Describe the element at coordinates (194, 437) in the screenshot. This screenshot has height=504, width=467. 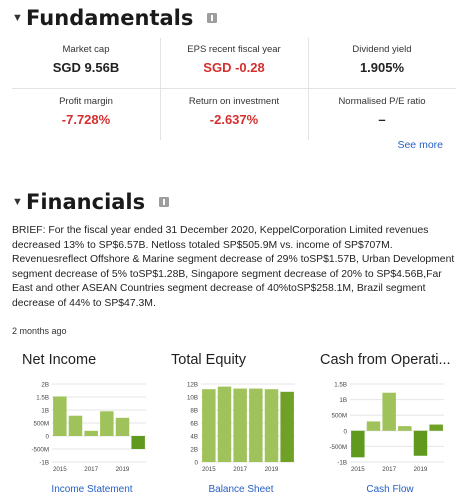
I see `y-tick-label: 4B` at that location.